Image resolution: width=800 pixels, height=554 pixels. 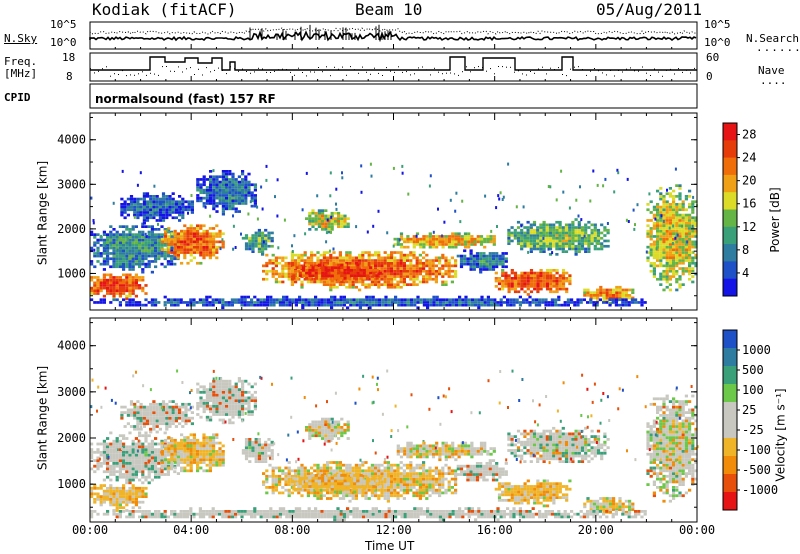 I want to click on cpid-label: CPID, so click(x=17, y=97).